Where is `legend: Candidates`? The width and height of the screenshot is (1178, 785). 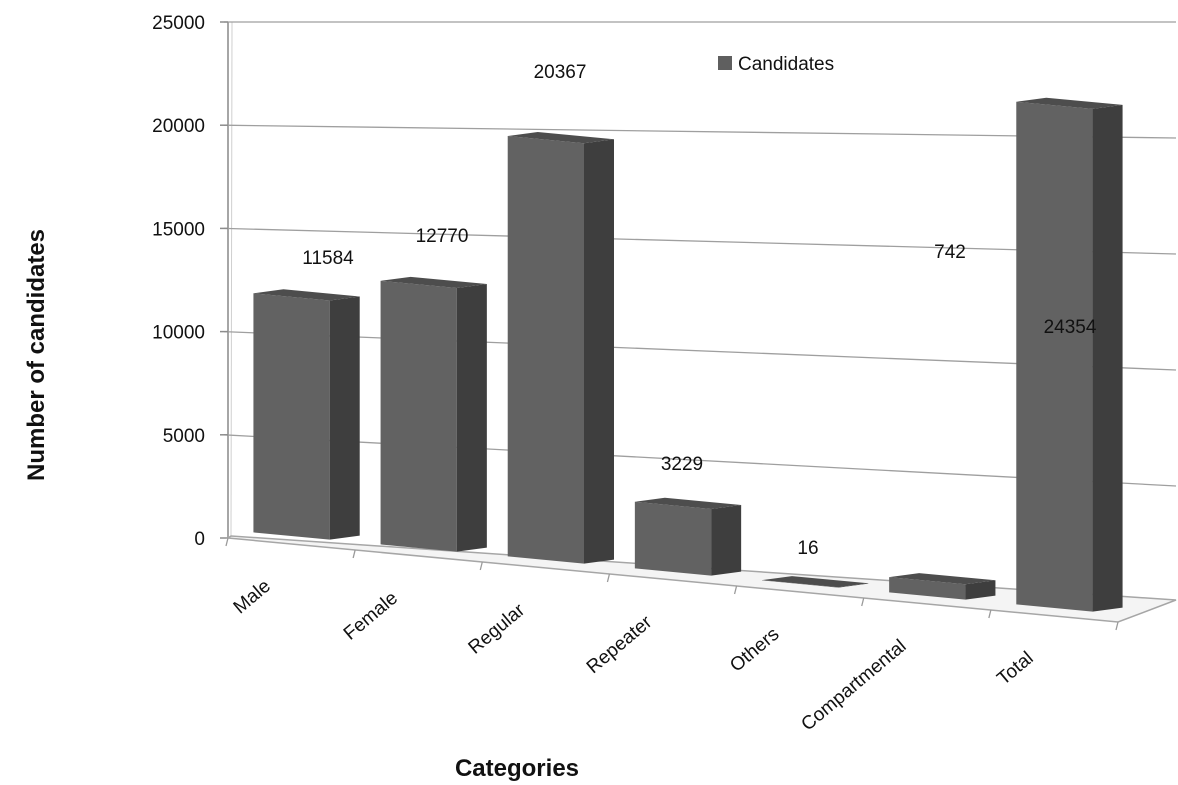 legend: Candidates is located at coordinates (776, 64).